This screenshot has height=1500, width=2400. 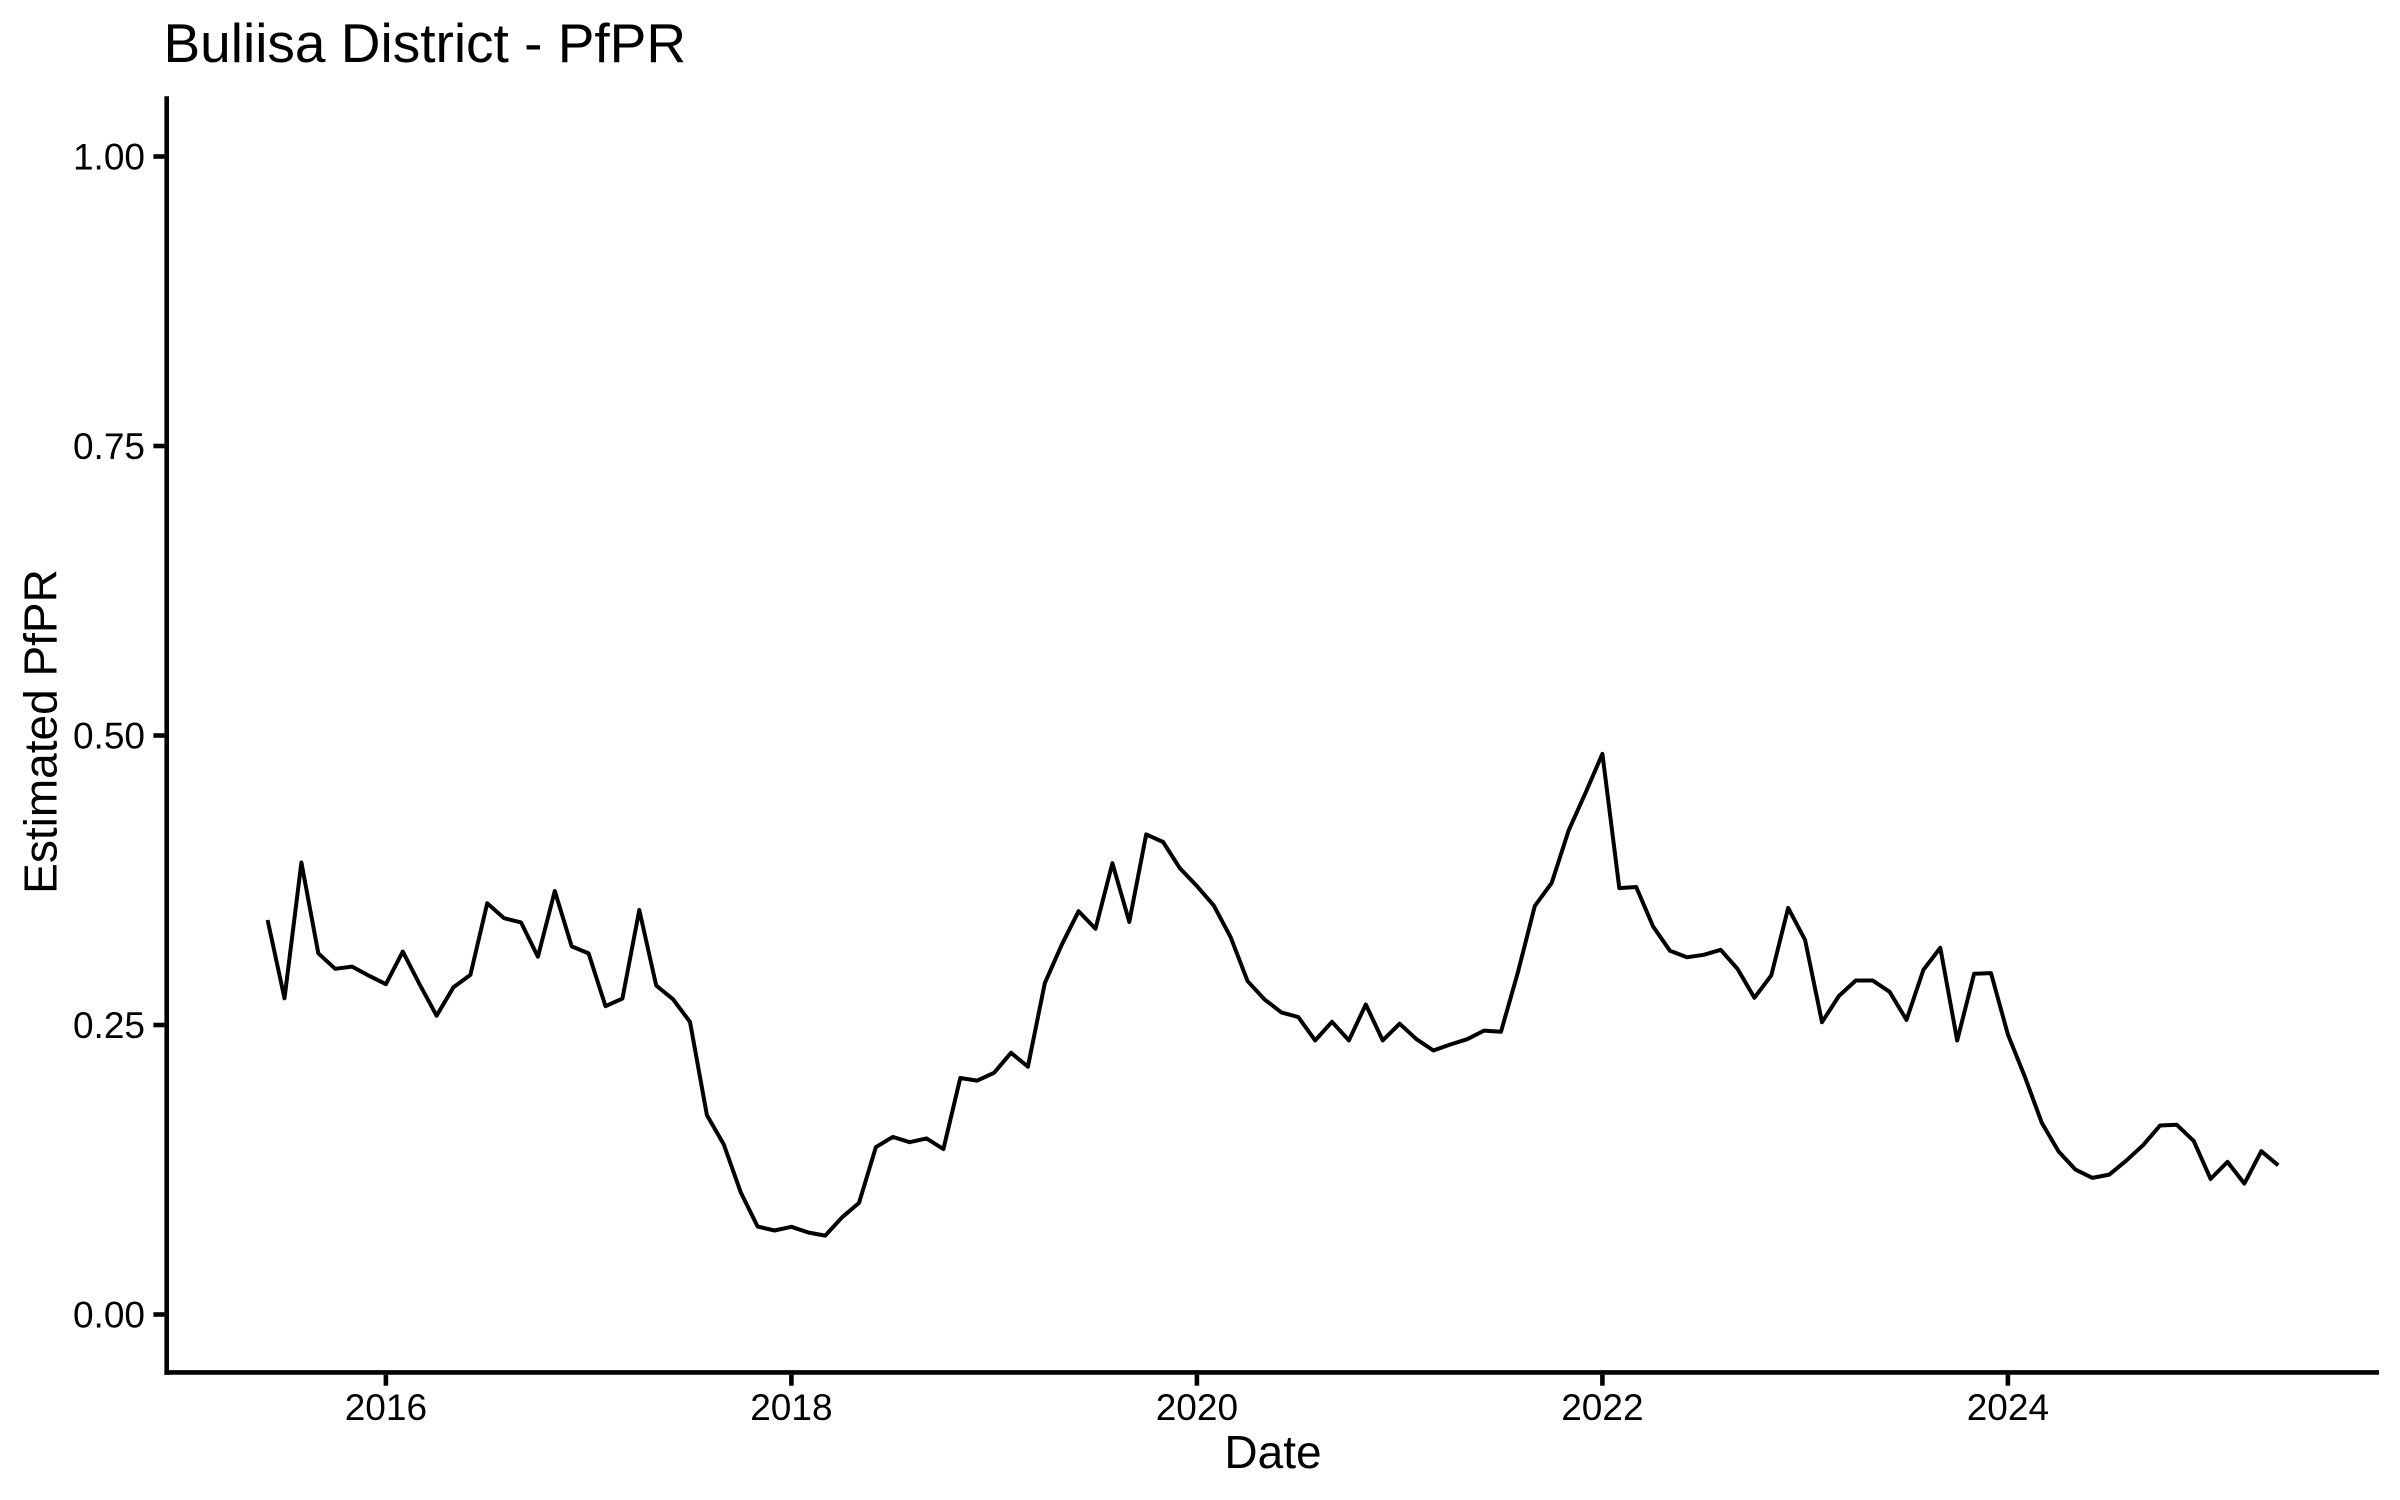 What do you see at coordinates (1272, 1452) in the screenshot?
I see `svg-text: Date` at bounding box center [1272, 1452].